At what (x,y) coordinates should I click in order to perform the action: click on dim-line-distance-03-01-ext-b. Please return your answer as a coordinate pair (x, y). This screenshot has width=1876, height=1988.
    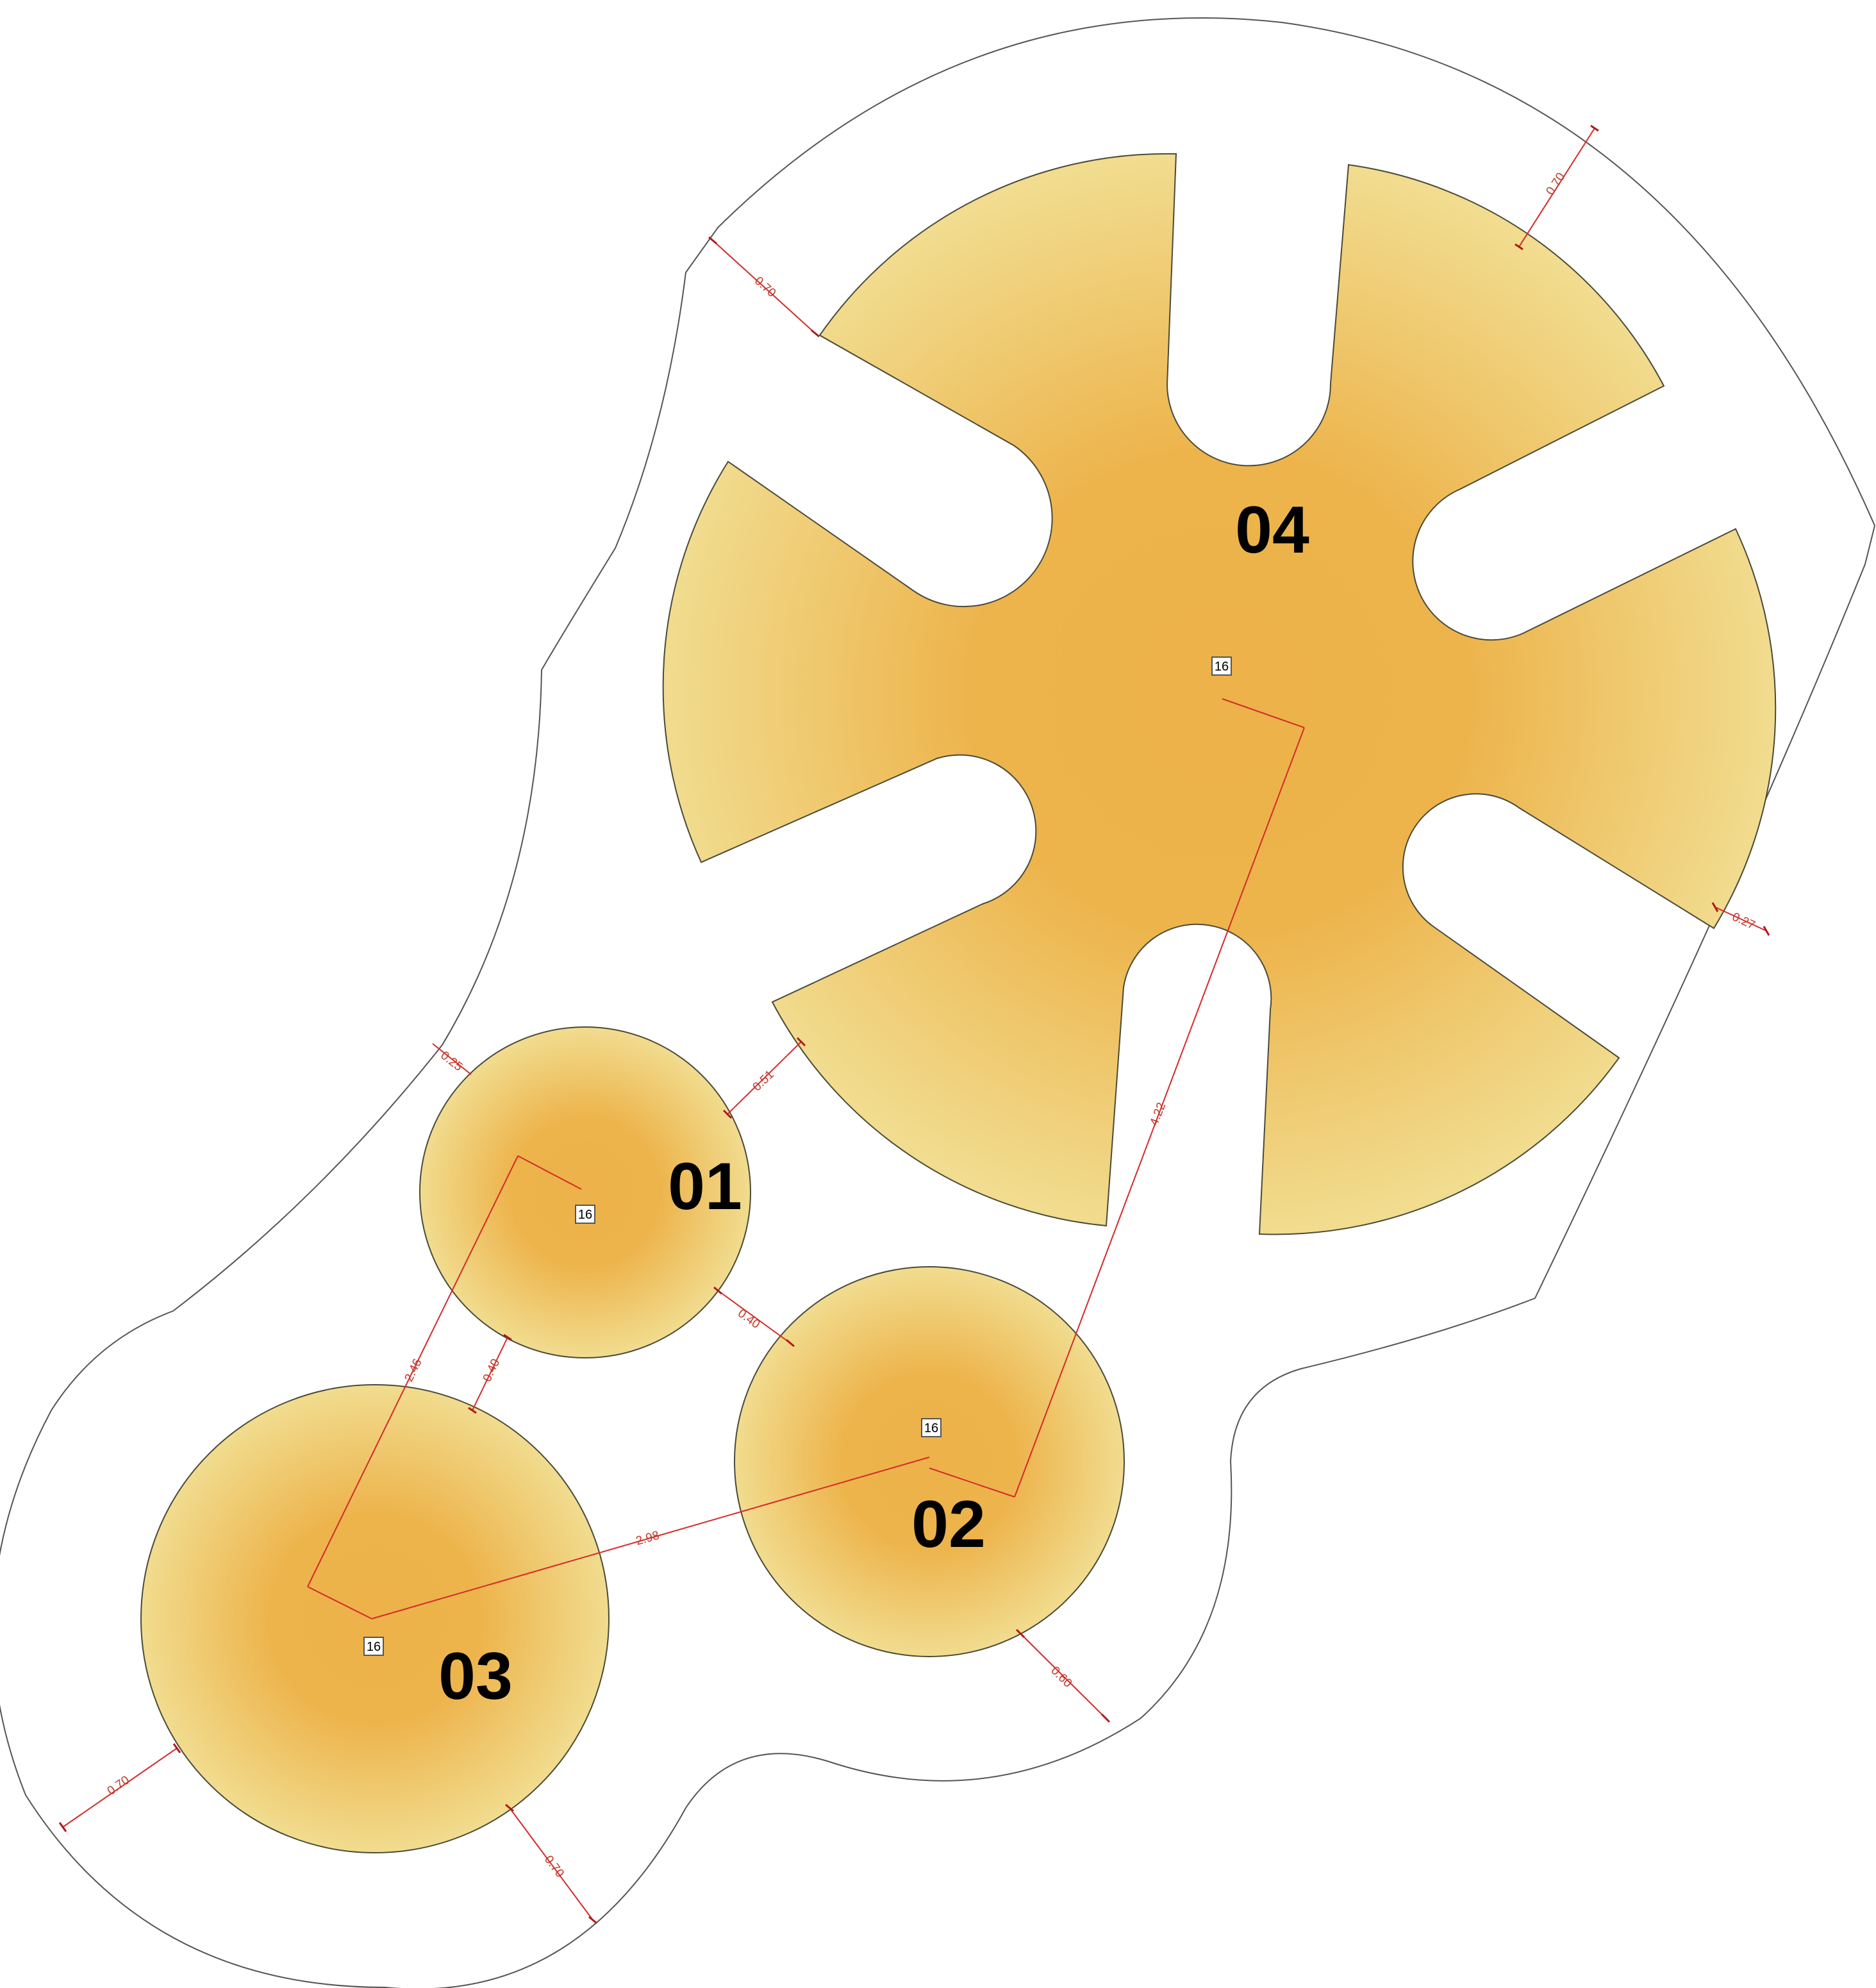
    Looking at the image, I should click on (339, 1602).